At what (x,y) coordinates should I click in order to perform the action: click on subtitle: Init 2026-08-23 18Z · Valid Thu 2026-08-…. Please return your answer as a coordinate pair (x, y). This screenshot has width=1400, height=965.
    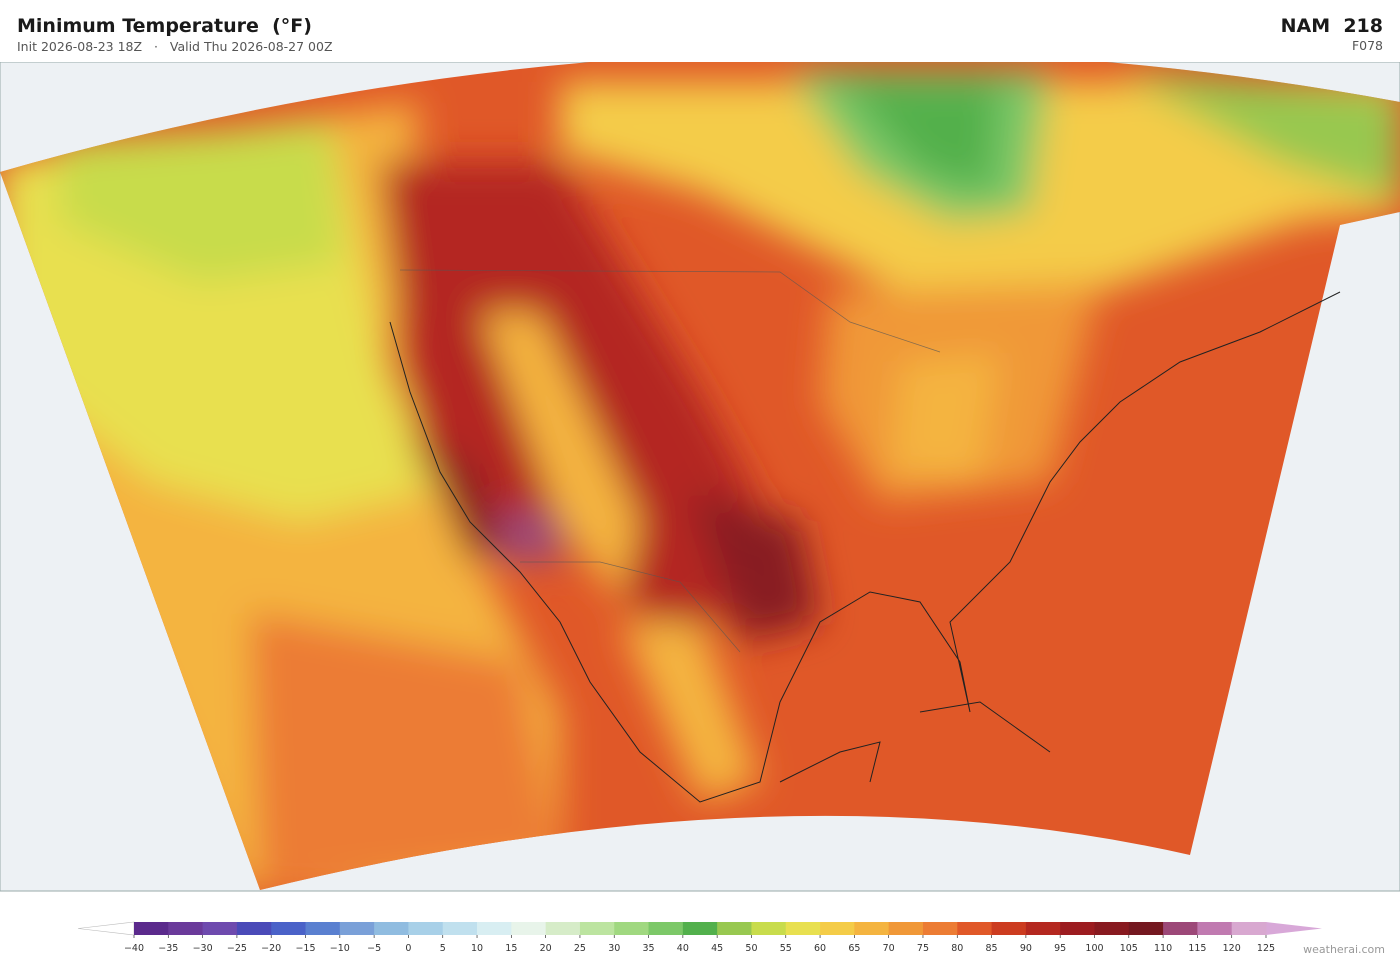
    Looking at the image, I should click on (175, 46).